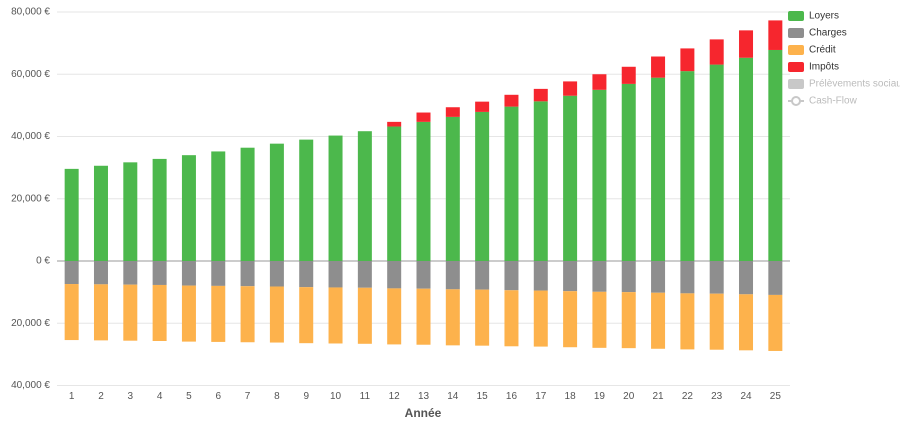 The height and width of the screenshot is (428, 900). What do you see at coordinates (160, 396) in the screenshot?
I see `x-tick-label: 4` at bounding box center [160, 396].